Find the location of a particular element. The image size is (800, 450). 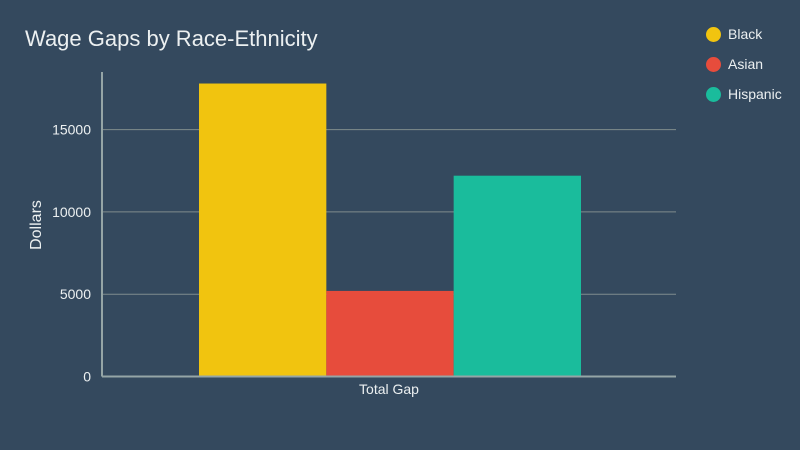

y-axis-title: Dollars is located at coordinates (36, 225).